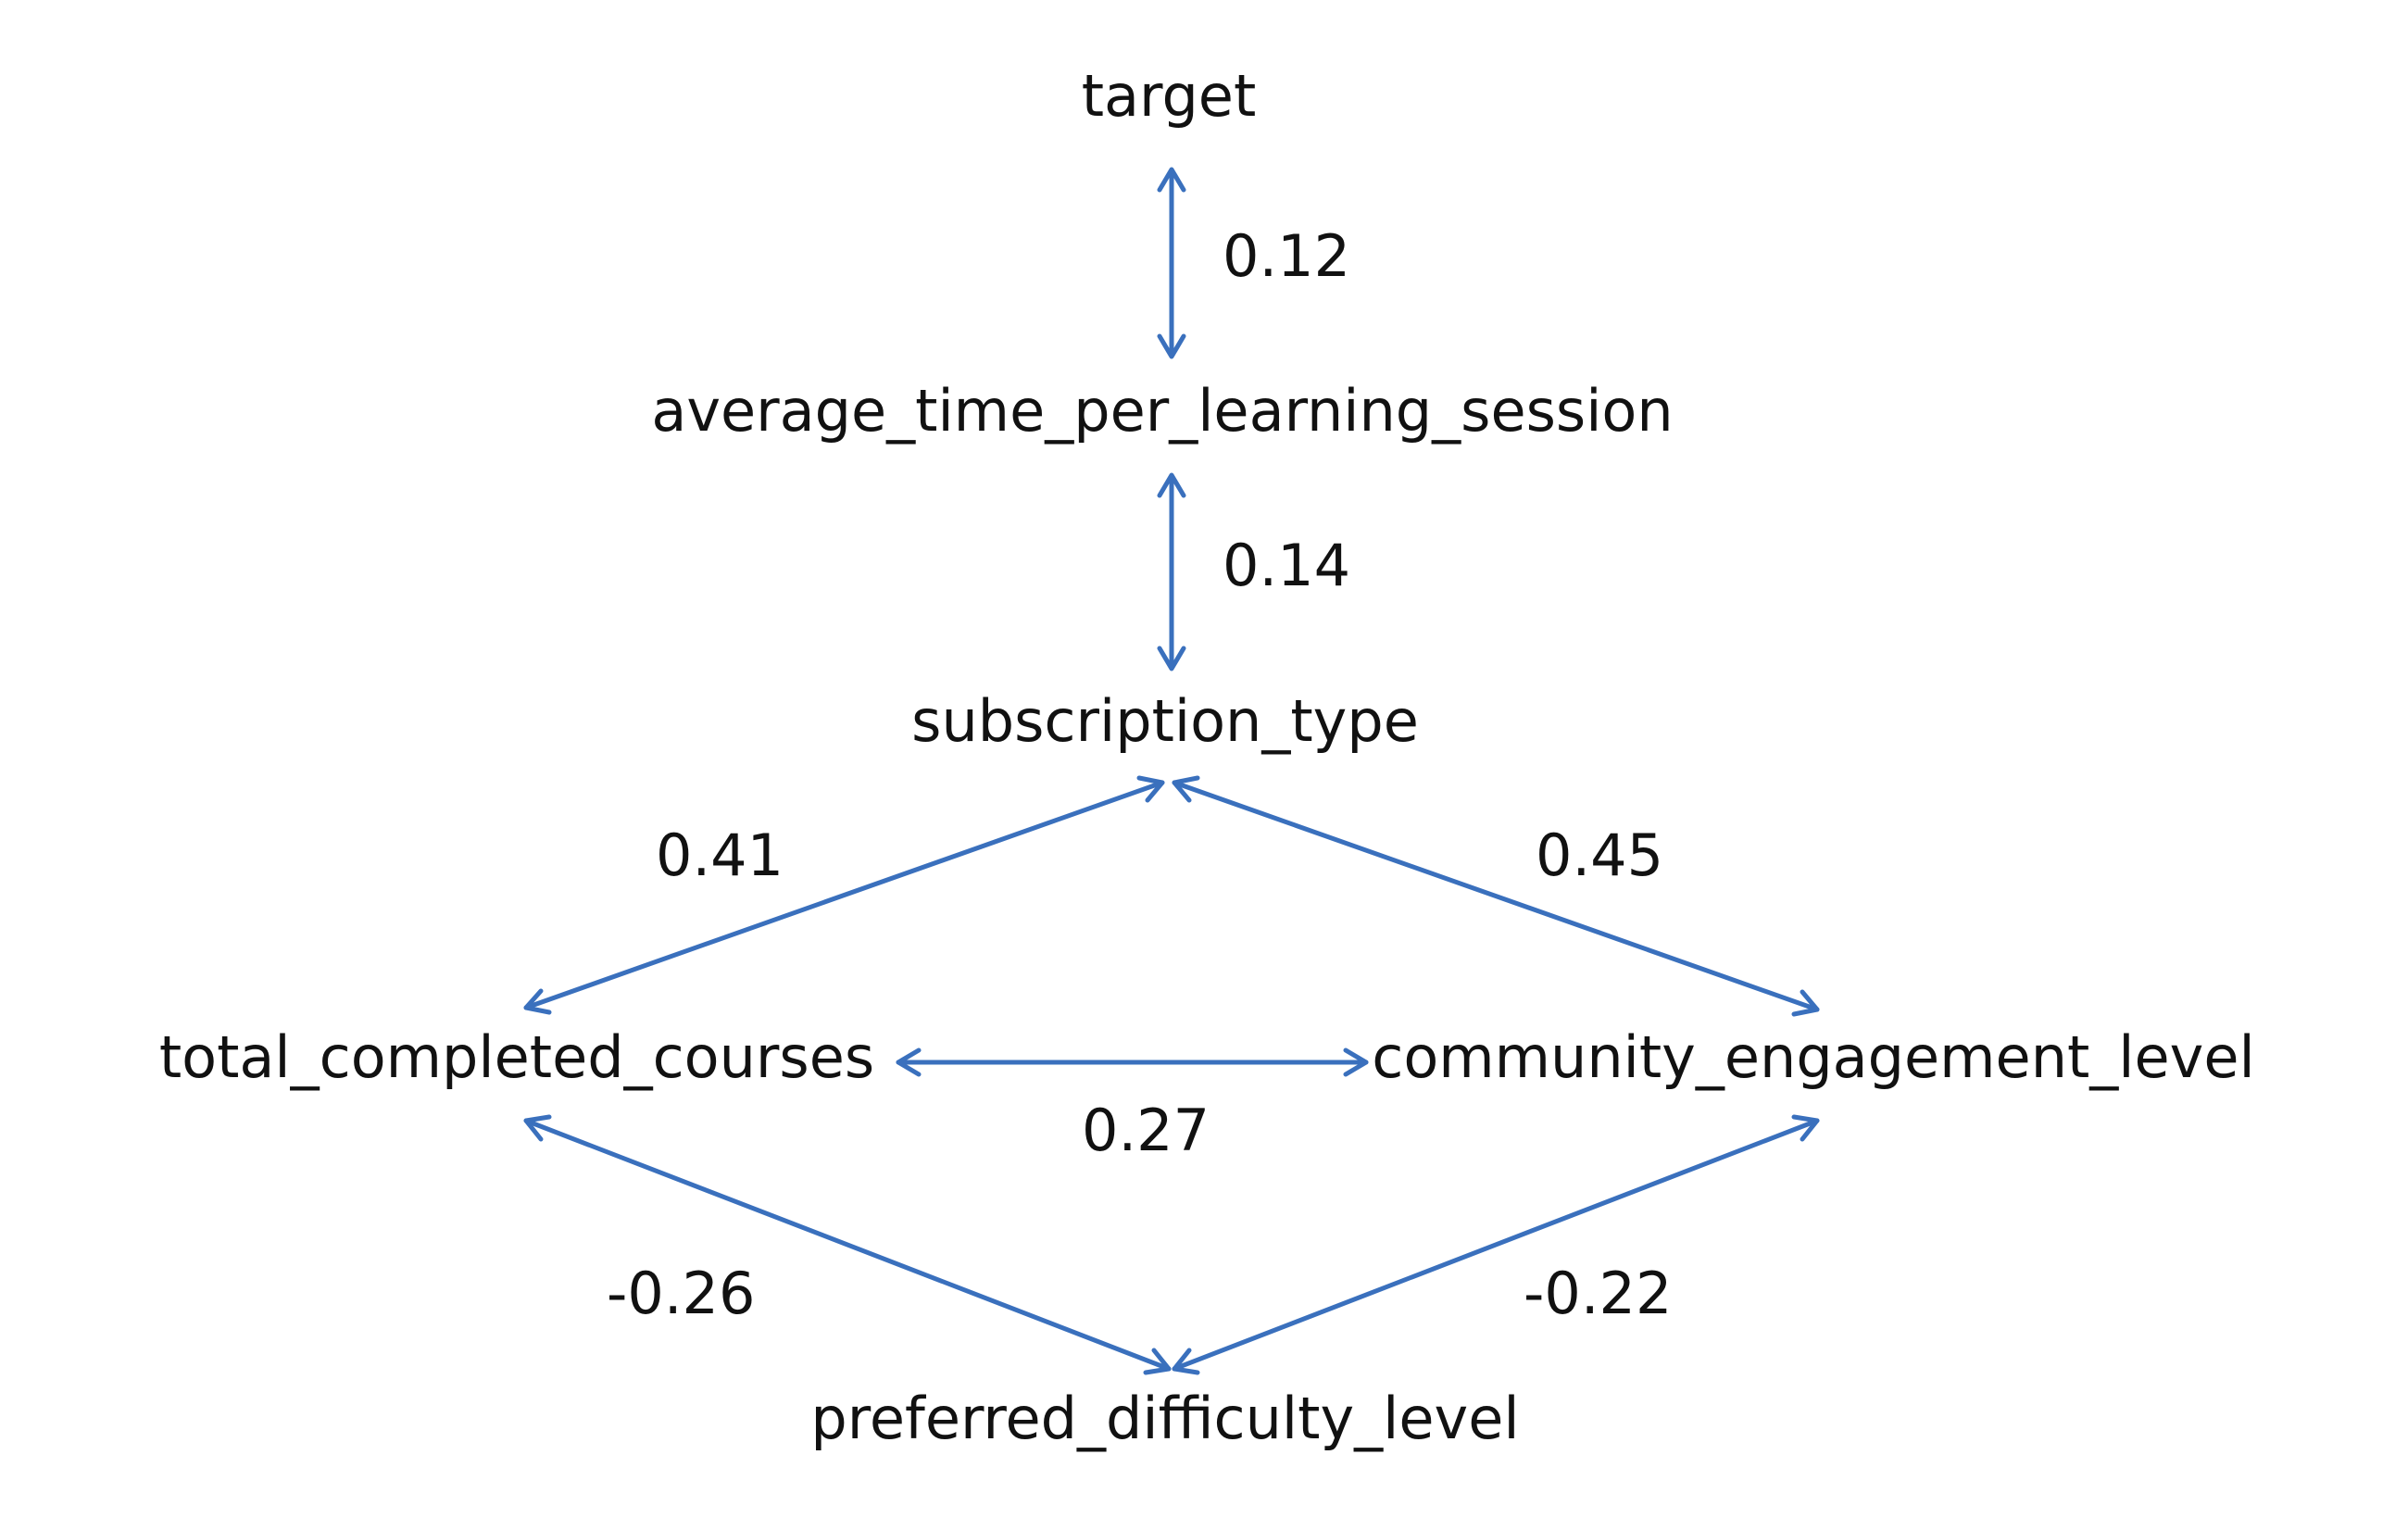  I want to click on node-community-engagement-level: community_engagement_level, so click(1813, 1057).